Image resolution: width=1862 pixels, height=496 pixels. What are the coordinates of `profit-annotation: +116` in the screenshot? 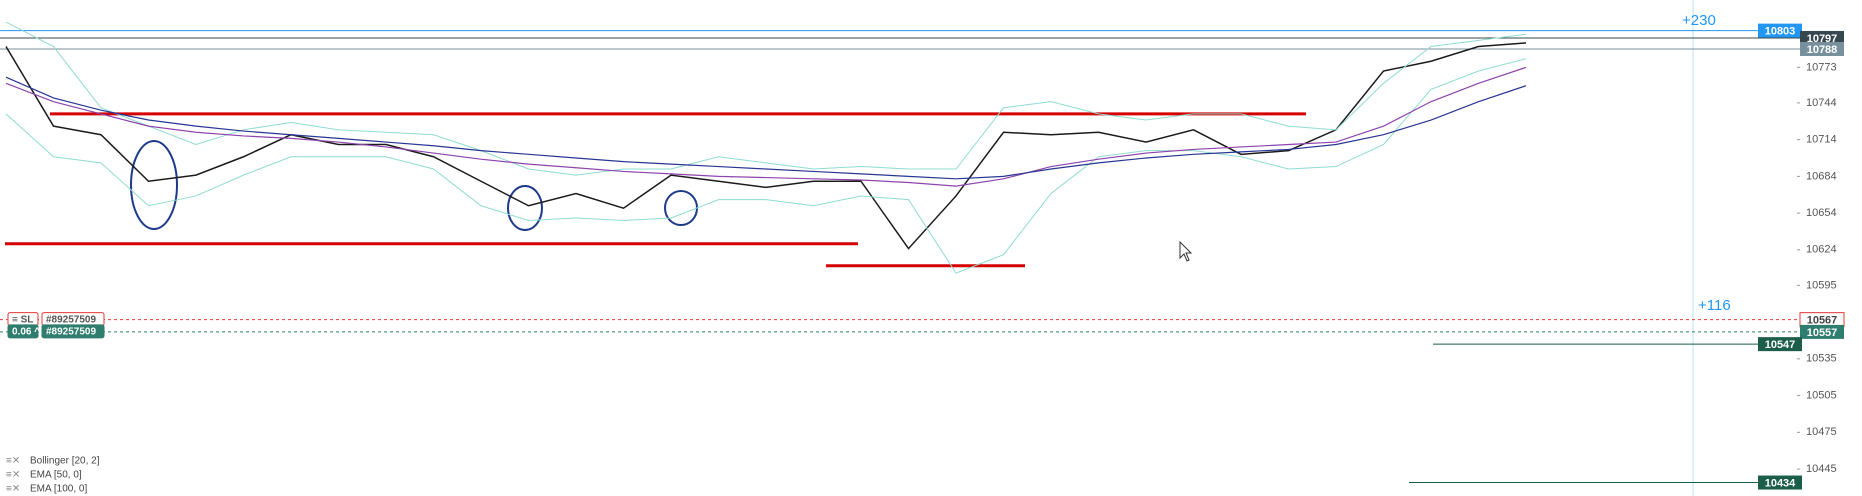 It's located at (1714, 305).